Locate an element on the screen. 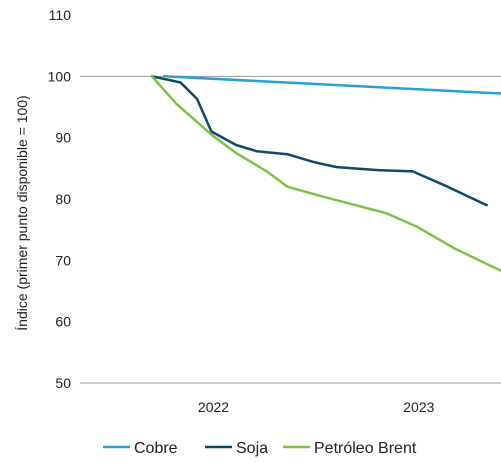 The image size is (501, 463). series-cobre is located at coordinates (331, 85).